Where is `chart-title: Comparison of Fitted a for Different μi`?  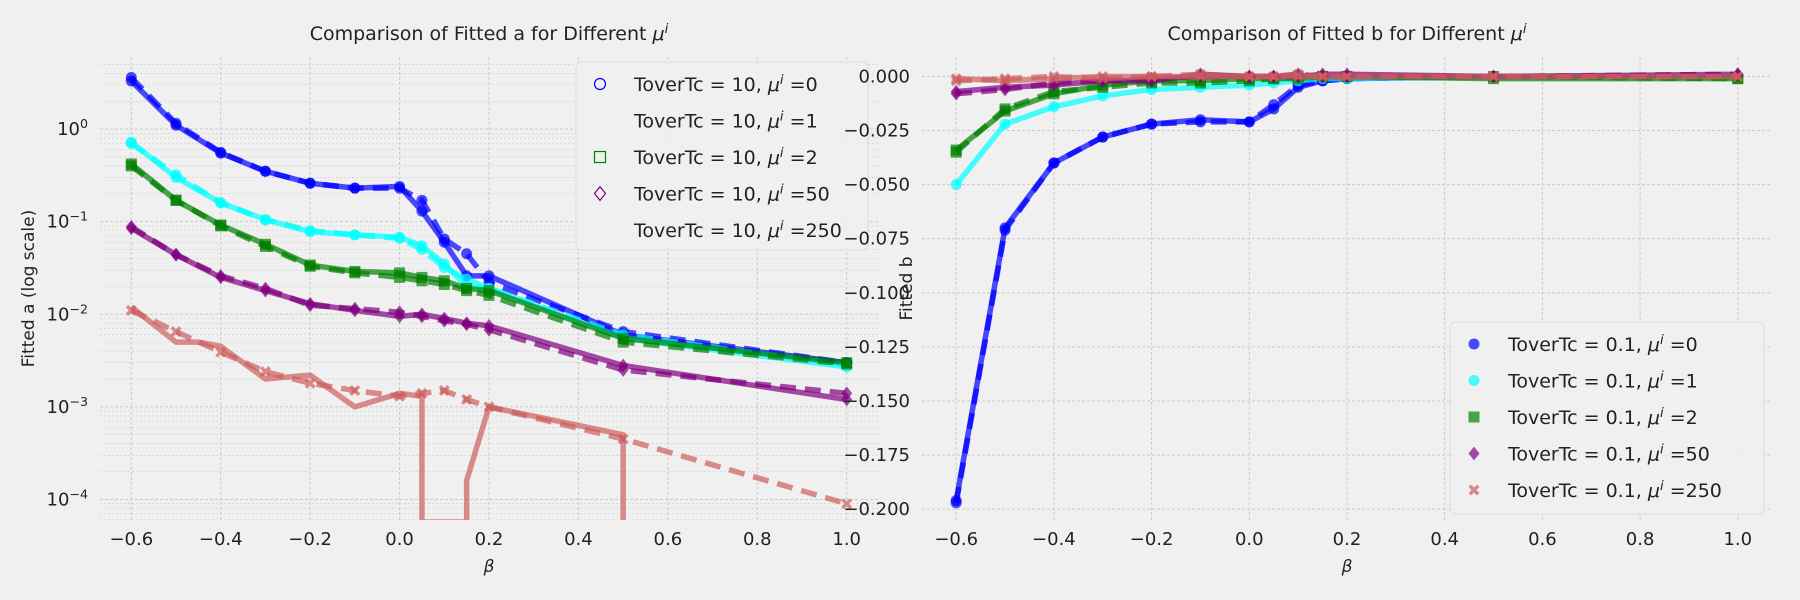 chart-title: Comparison of Fitted a for Different μi is located at coordinates (489, 34).